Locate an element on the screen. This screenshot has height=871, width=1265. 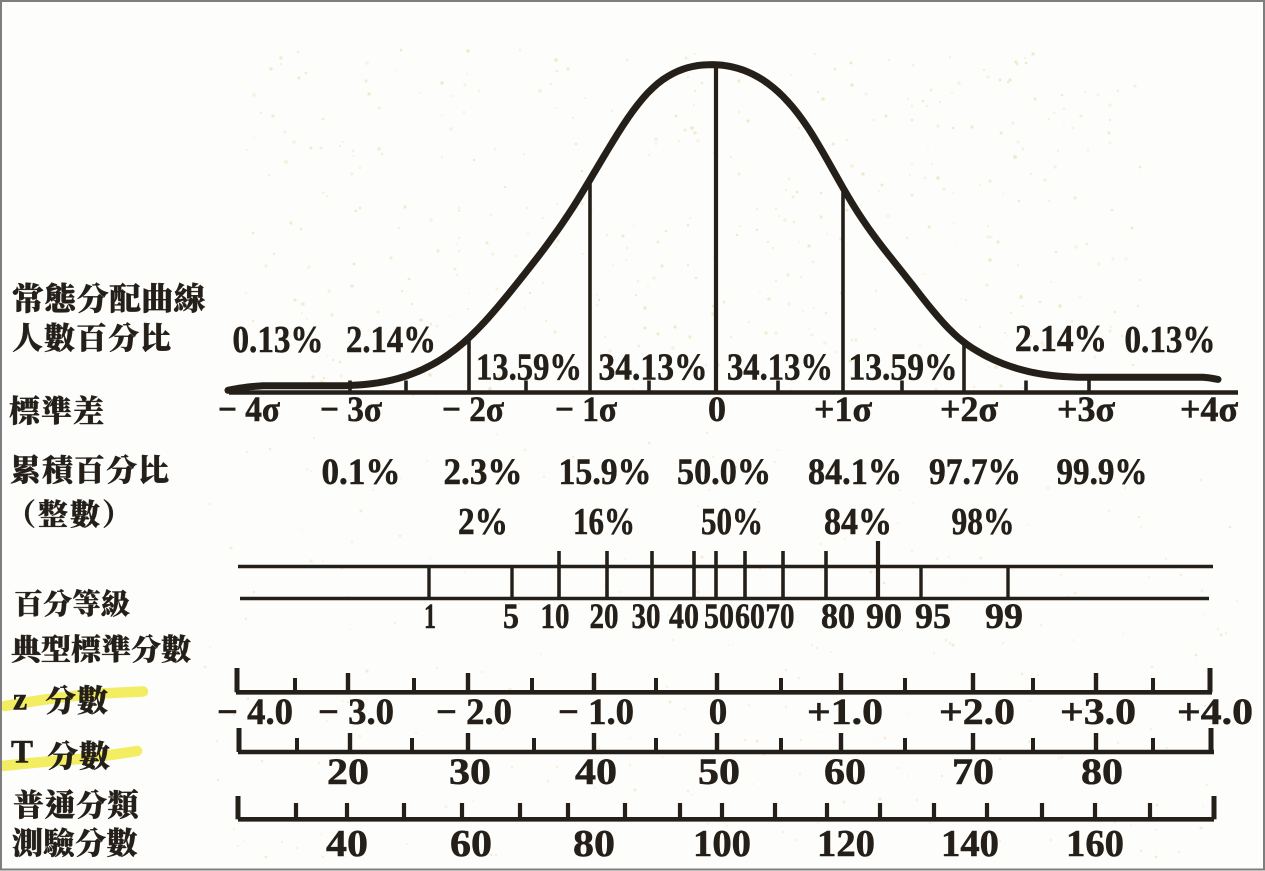
svg-text: 100 is located at coordinates (722, 844).